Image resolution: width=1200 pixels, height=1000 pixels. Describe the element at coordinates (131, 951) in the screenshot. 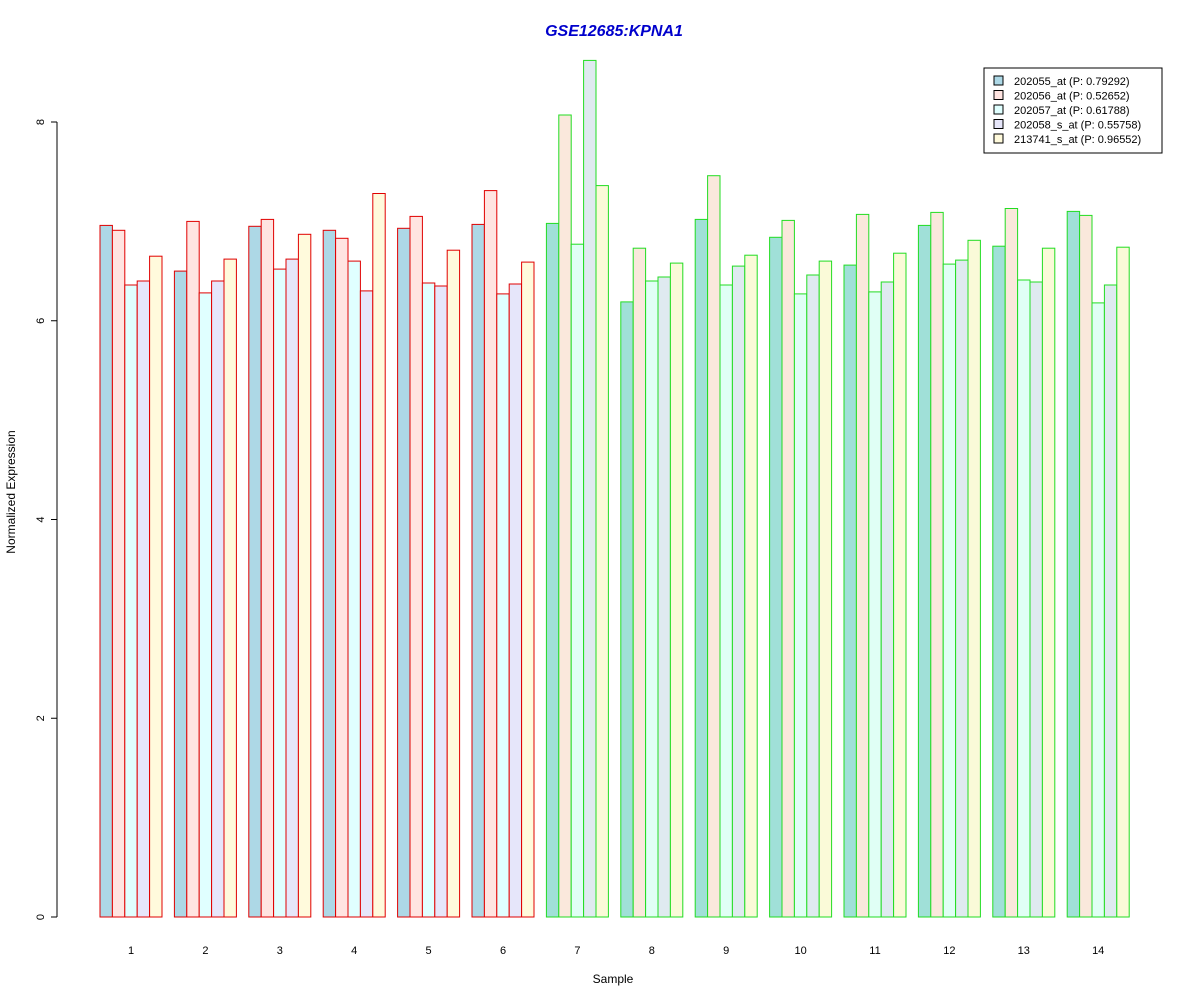

I see `x-tick-label: 1` at that location.